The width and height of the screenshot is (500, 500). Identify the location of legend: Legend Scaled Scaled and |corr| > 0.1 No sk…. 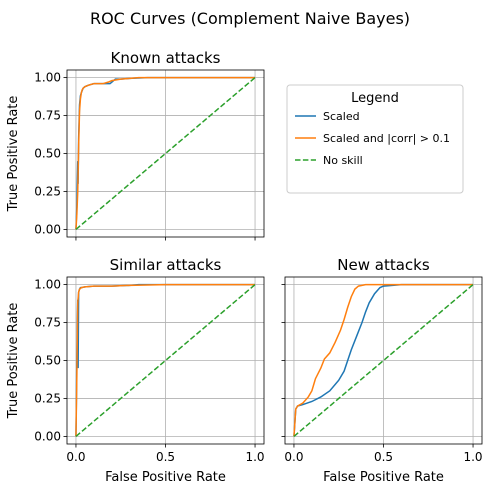
(375, 139).